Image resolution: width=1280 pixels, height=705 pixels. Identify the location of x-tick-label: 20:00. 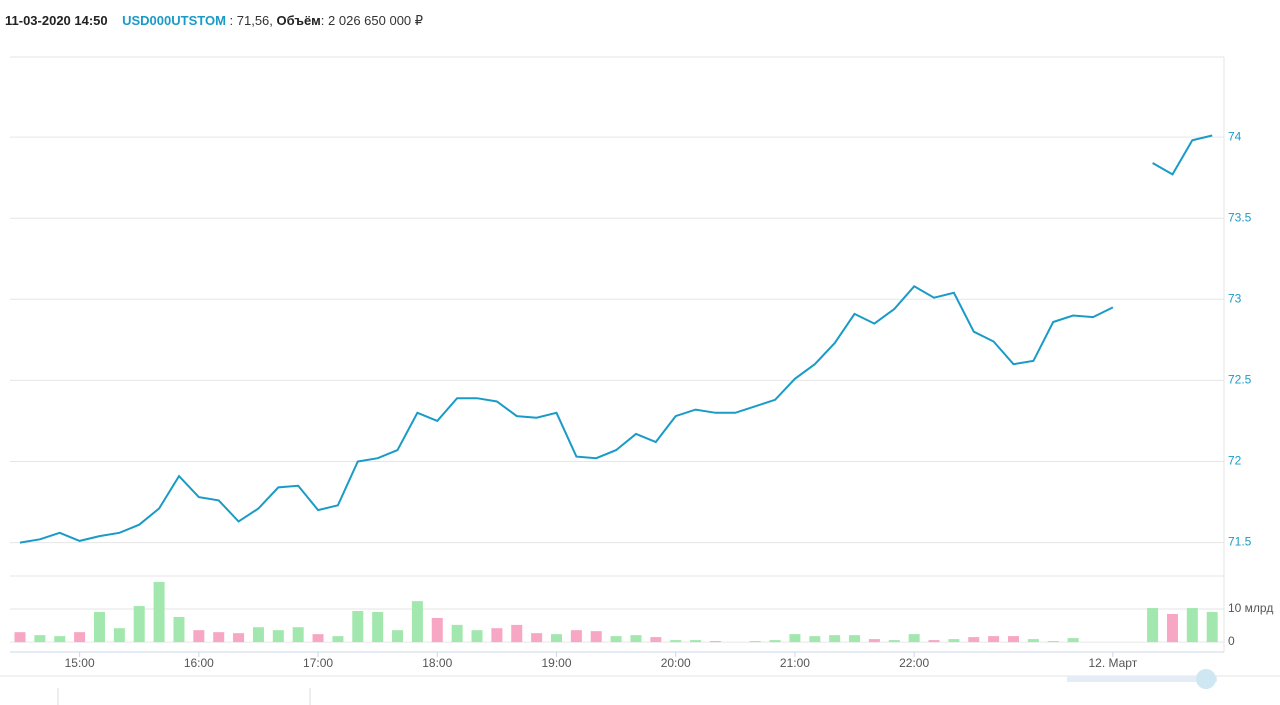
(676, 663).